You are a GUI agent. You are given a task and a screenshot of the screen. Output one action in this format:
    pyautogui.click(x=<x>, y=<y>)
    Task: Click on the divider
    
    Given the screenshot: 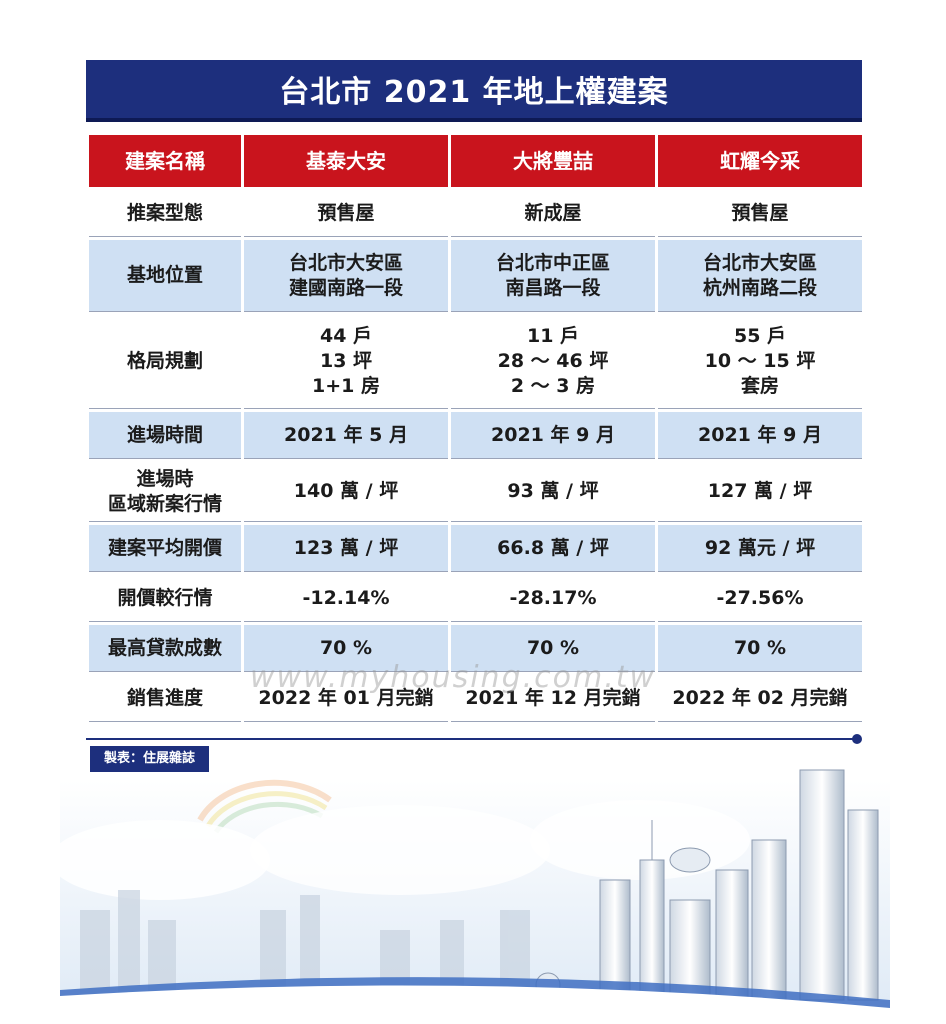 What is the action you would take?
    pyautogui.click(x=471, y=739)
    